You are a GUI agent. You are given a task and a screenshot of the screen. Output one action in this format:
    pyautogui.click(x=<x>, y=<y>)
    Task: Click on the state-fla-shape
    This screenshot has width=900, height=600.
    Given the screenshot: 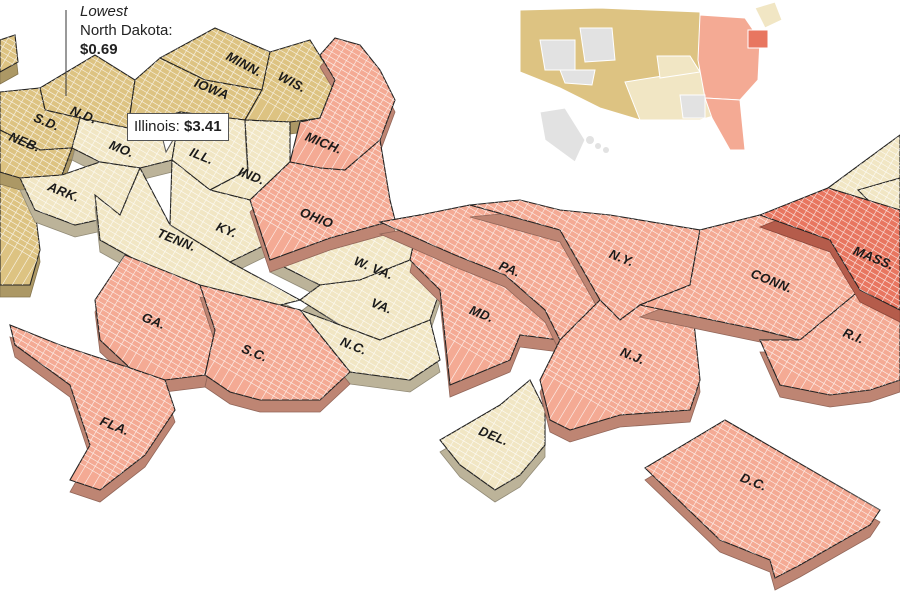 What is the action you would take?
    pyautogui.click(x=92, y=407)
    